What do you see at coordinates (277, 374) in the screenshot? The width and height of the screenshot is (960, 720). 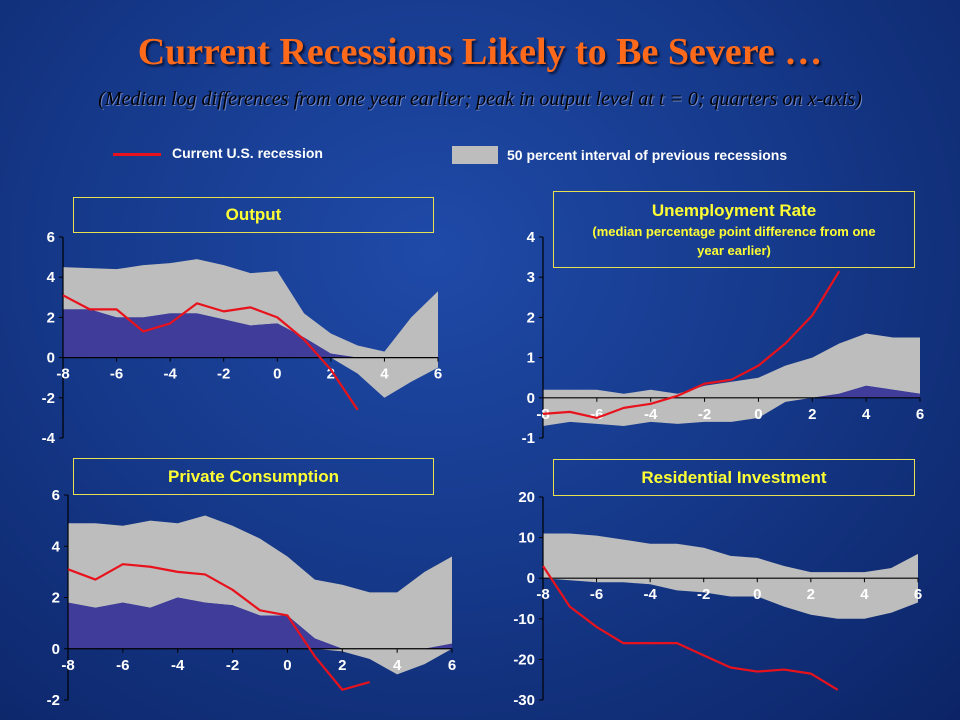 I see `output-x-tick-label: 0` at bounding box center [277, 374].